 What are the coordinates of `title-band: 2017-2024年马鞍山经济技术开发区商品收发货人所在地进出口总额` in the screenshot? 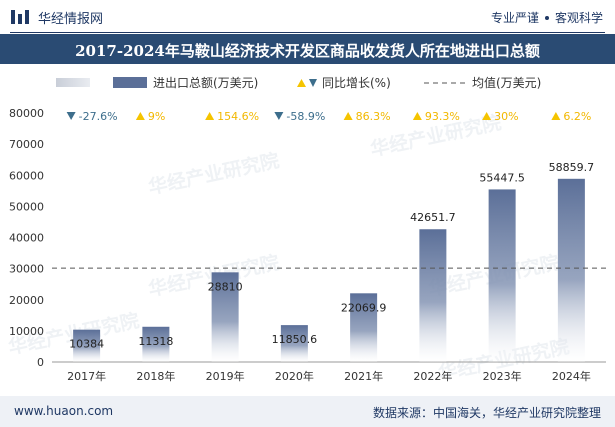 It's located at (307, 49).